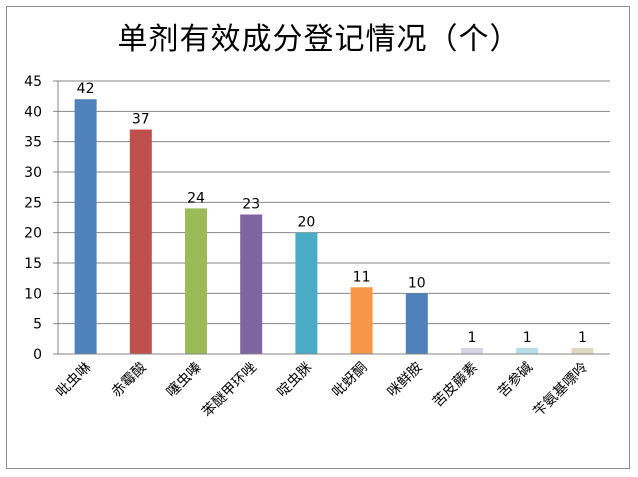 Image resolution: width=638 pixels, height=477 pixels. I want to click on category-label-2: 赤霉酸, so click(129, 380).